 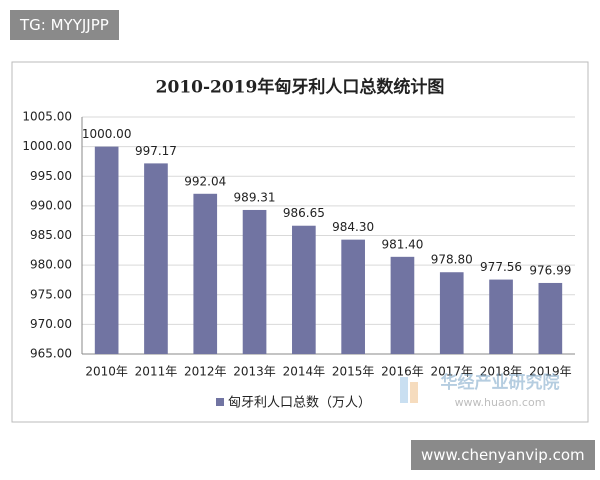 What do you see at coordinates (402, 372) in the screenshot?
I see `x-tick-label: 2016年` at bounding box center [402, 372].